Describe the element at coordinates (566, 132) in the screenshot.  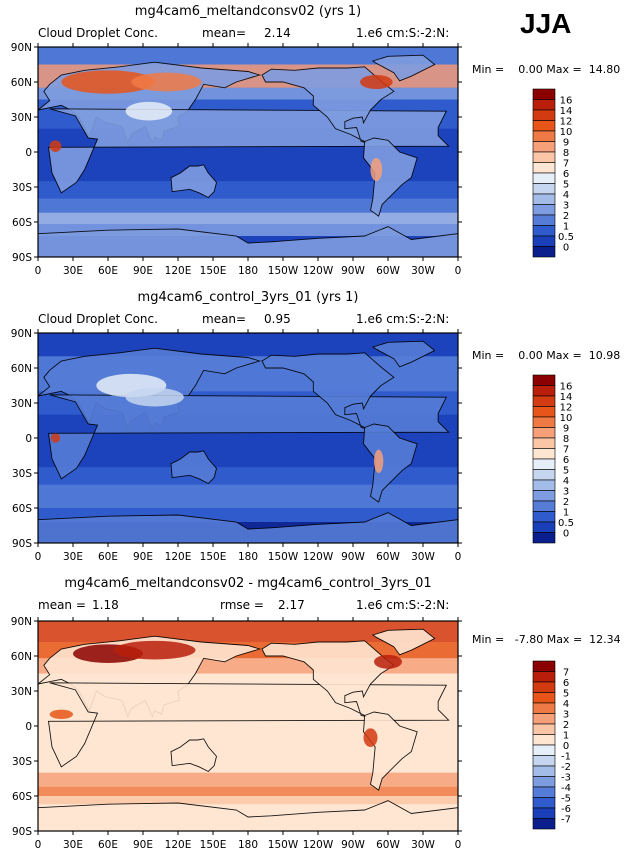
I see `panel1-colorbar-label: 10` at that location.